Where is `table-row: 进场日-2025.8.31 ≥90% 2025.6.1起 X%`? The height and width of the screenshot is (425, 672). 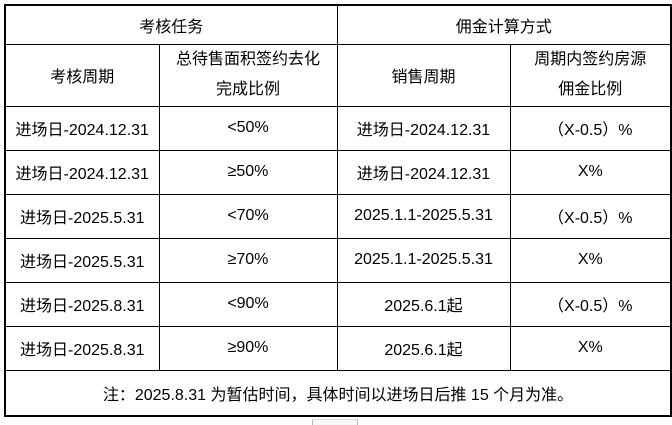
table-row: 进场日-2025.8.31 ≥90% 2025.6.1起 X% is located at coordinates (338, 348).